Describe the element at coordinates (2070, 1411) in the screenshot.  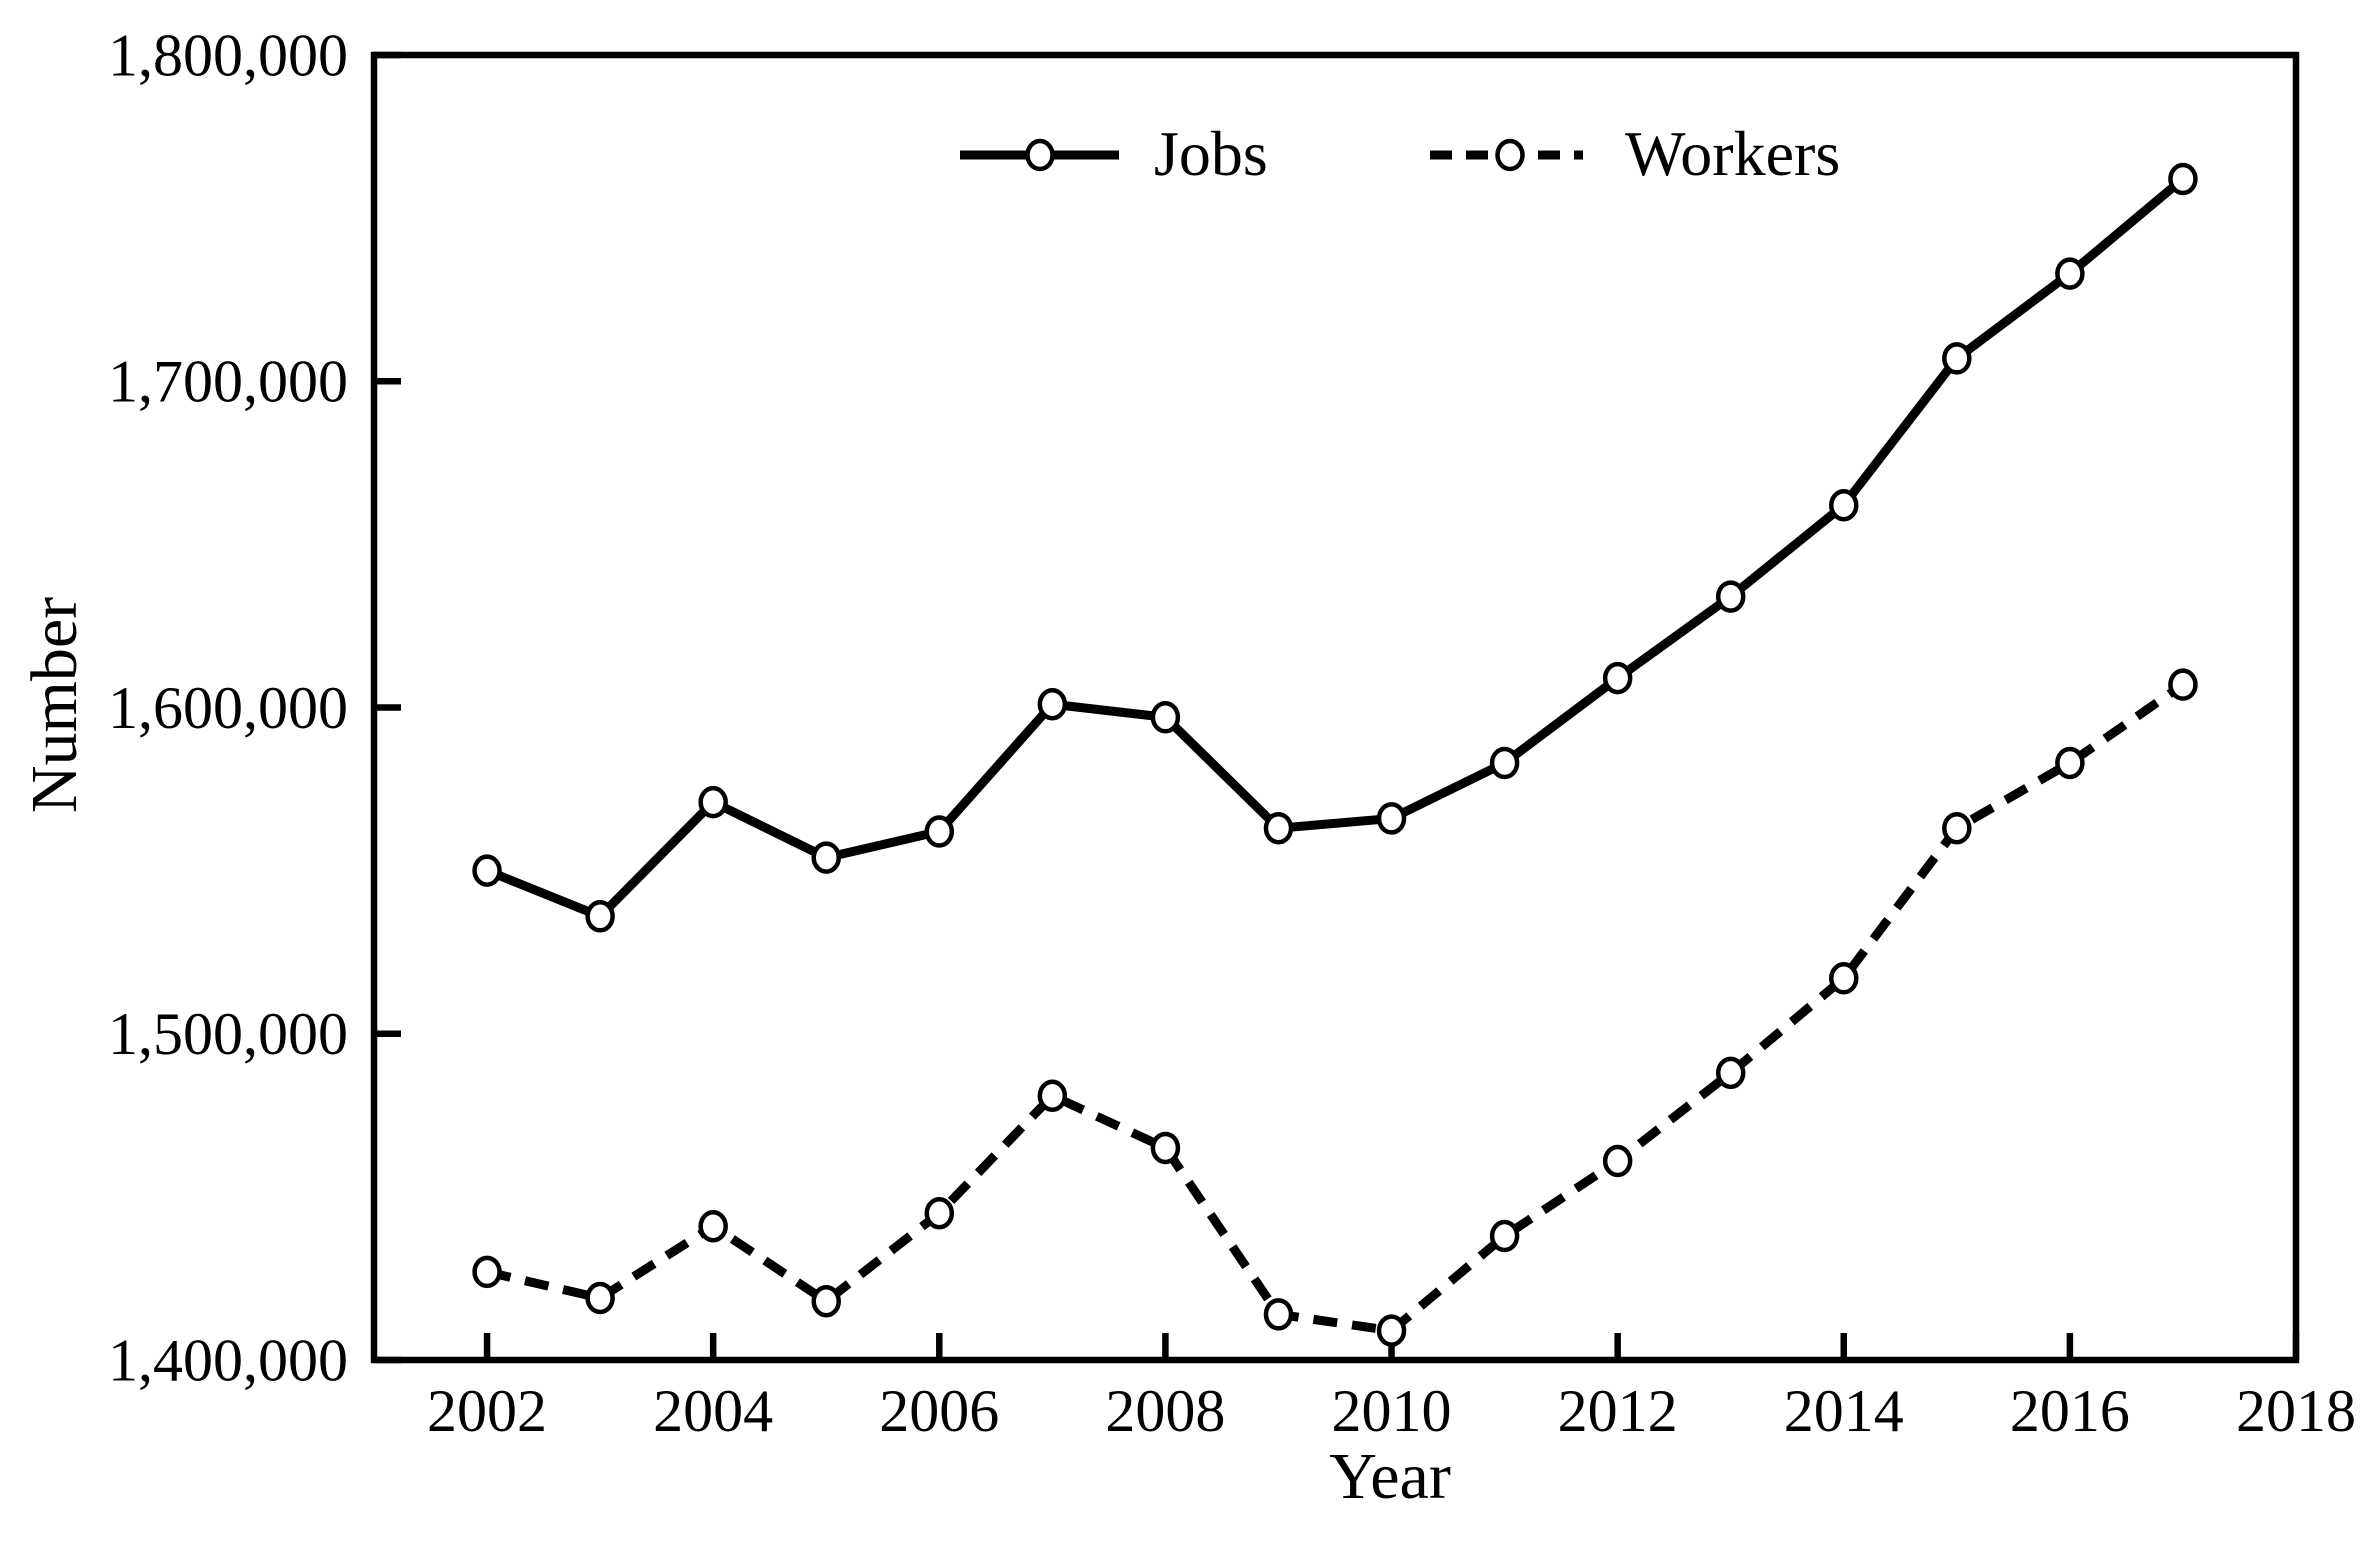
I see `x-tick-label: 2016` at that location.